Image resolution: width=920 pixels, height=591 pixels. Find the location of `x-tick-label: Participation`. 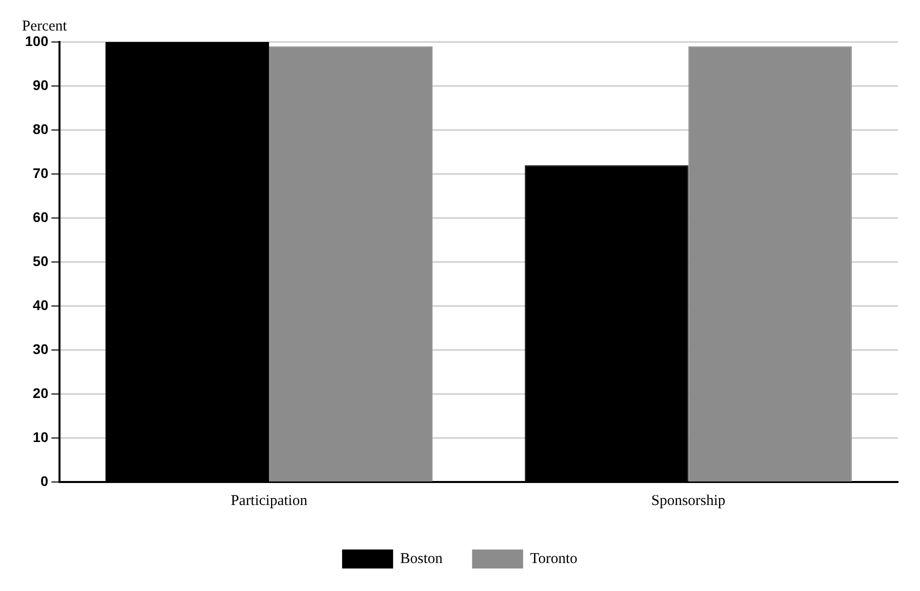

x-tick-label: Participation is located at coordinates (269, 500).